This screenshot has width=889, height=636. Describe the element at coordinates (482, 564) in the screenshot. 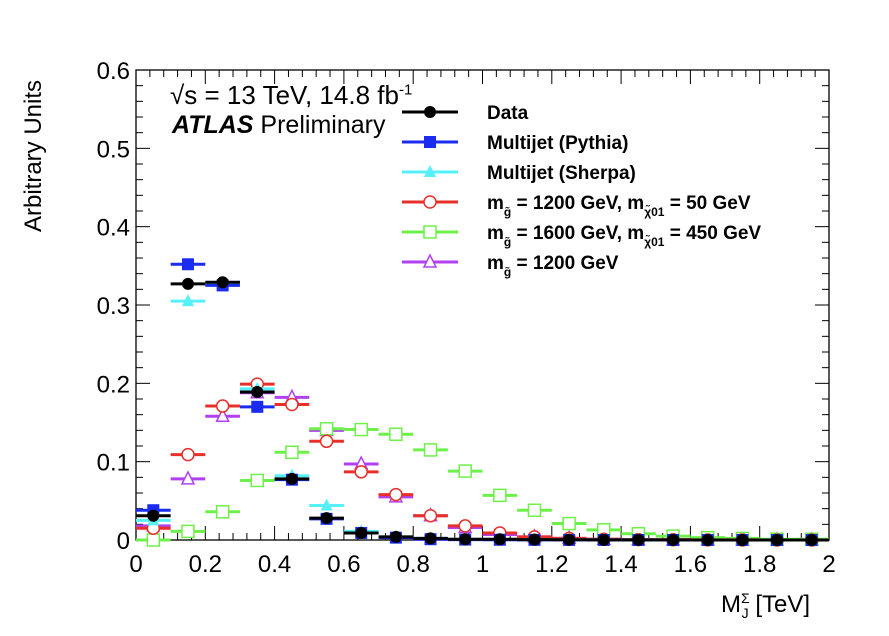

I see `x-tick-label: 1` at that location.